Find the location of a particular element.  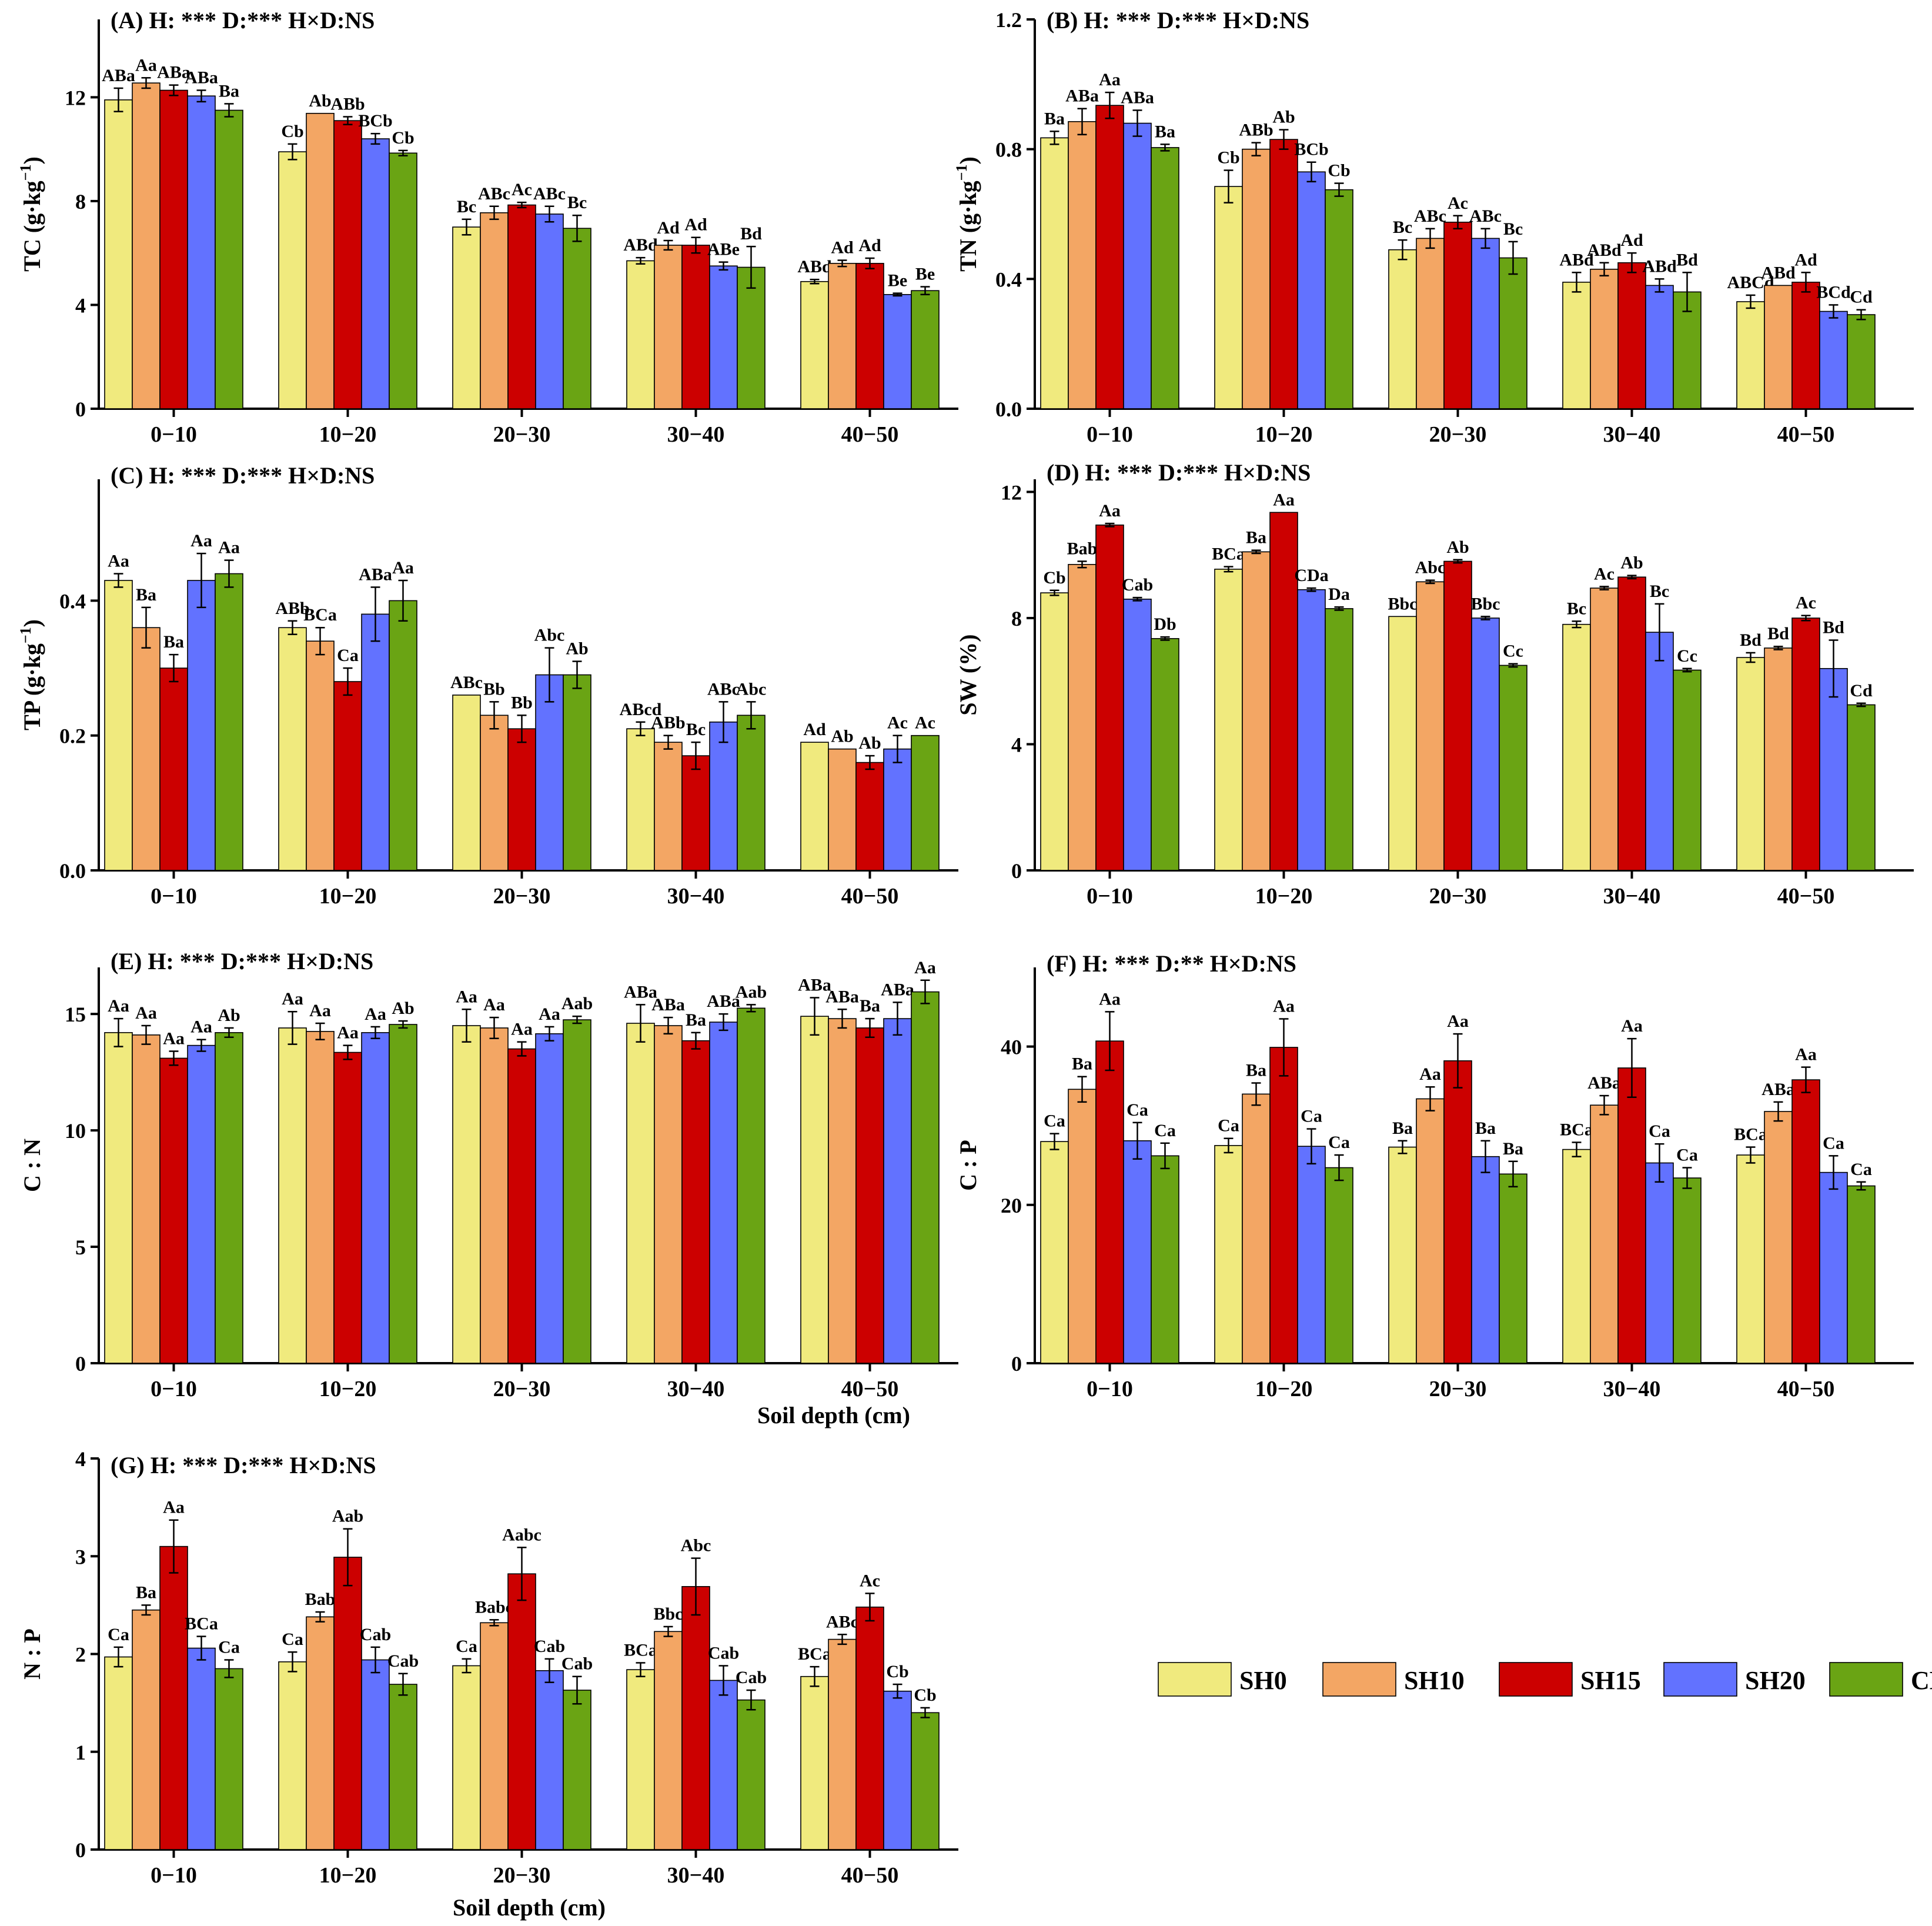

significance-label: Cc is located at coordinates (1513, 651).